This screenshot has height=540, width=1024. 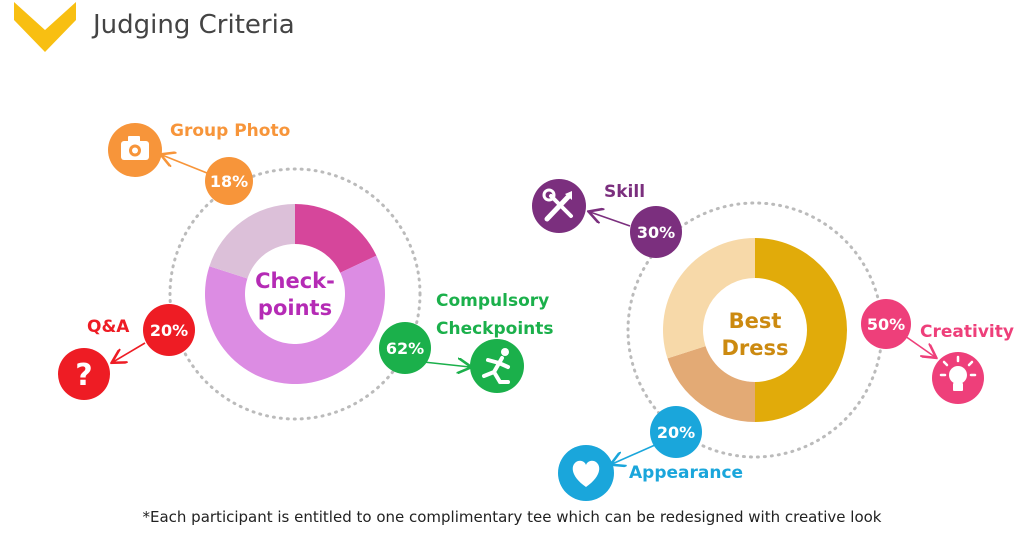 I want to click on camera-icon, so click(x=135, y=150).